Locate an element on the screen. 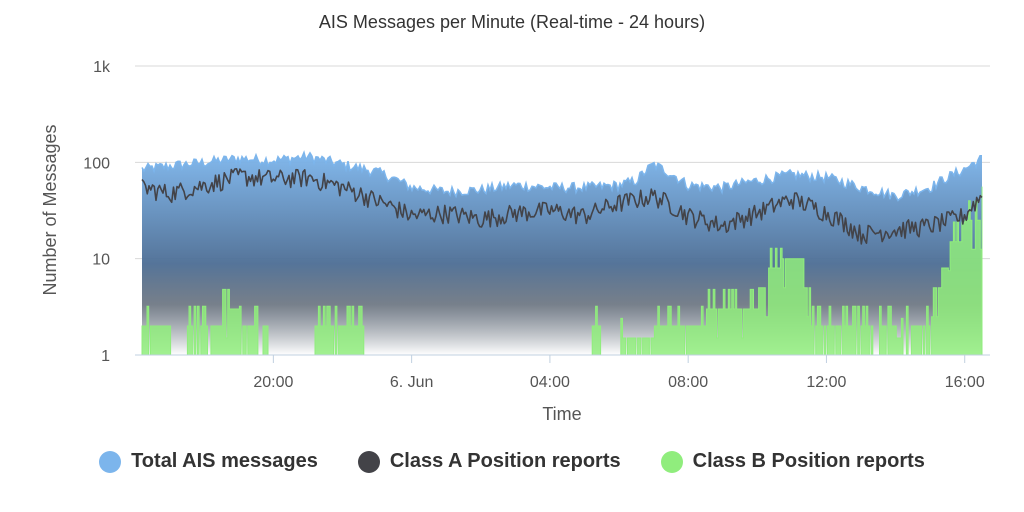  y-tick-label: 100 is located at coordinates (96, 163).